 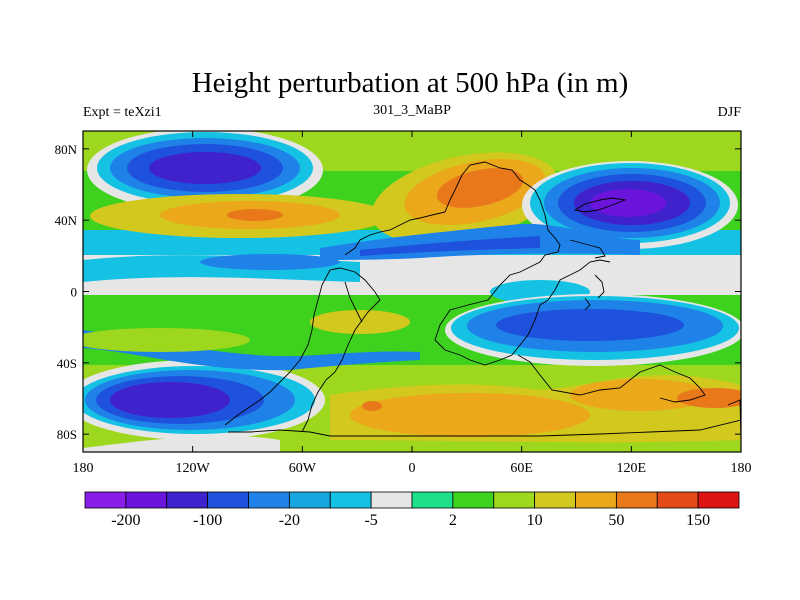 What do you see at coordinates (193, 468) in the screenshot?
I see `x-tick-label: 120W` at bounding box center [193, 468].